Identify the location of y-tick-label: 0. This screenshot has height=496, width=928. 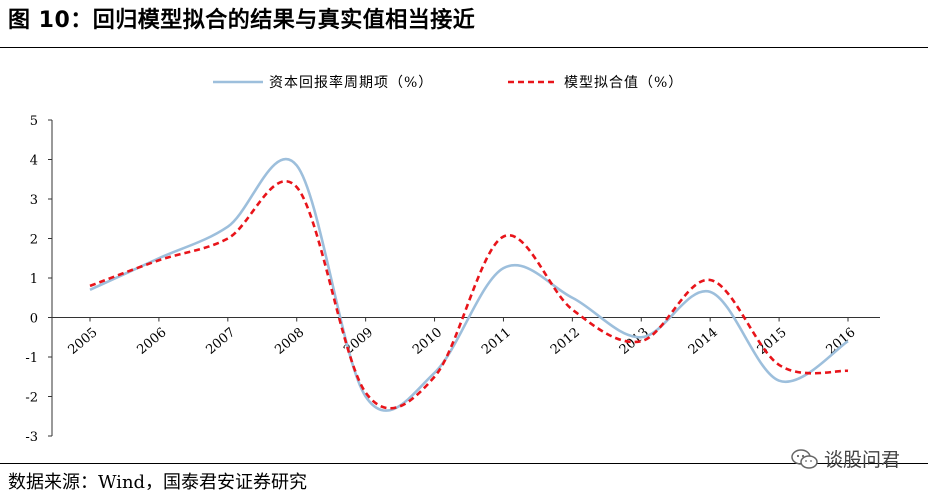
(34, 319).